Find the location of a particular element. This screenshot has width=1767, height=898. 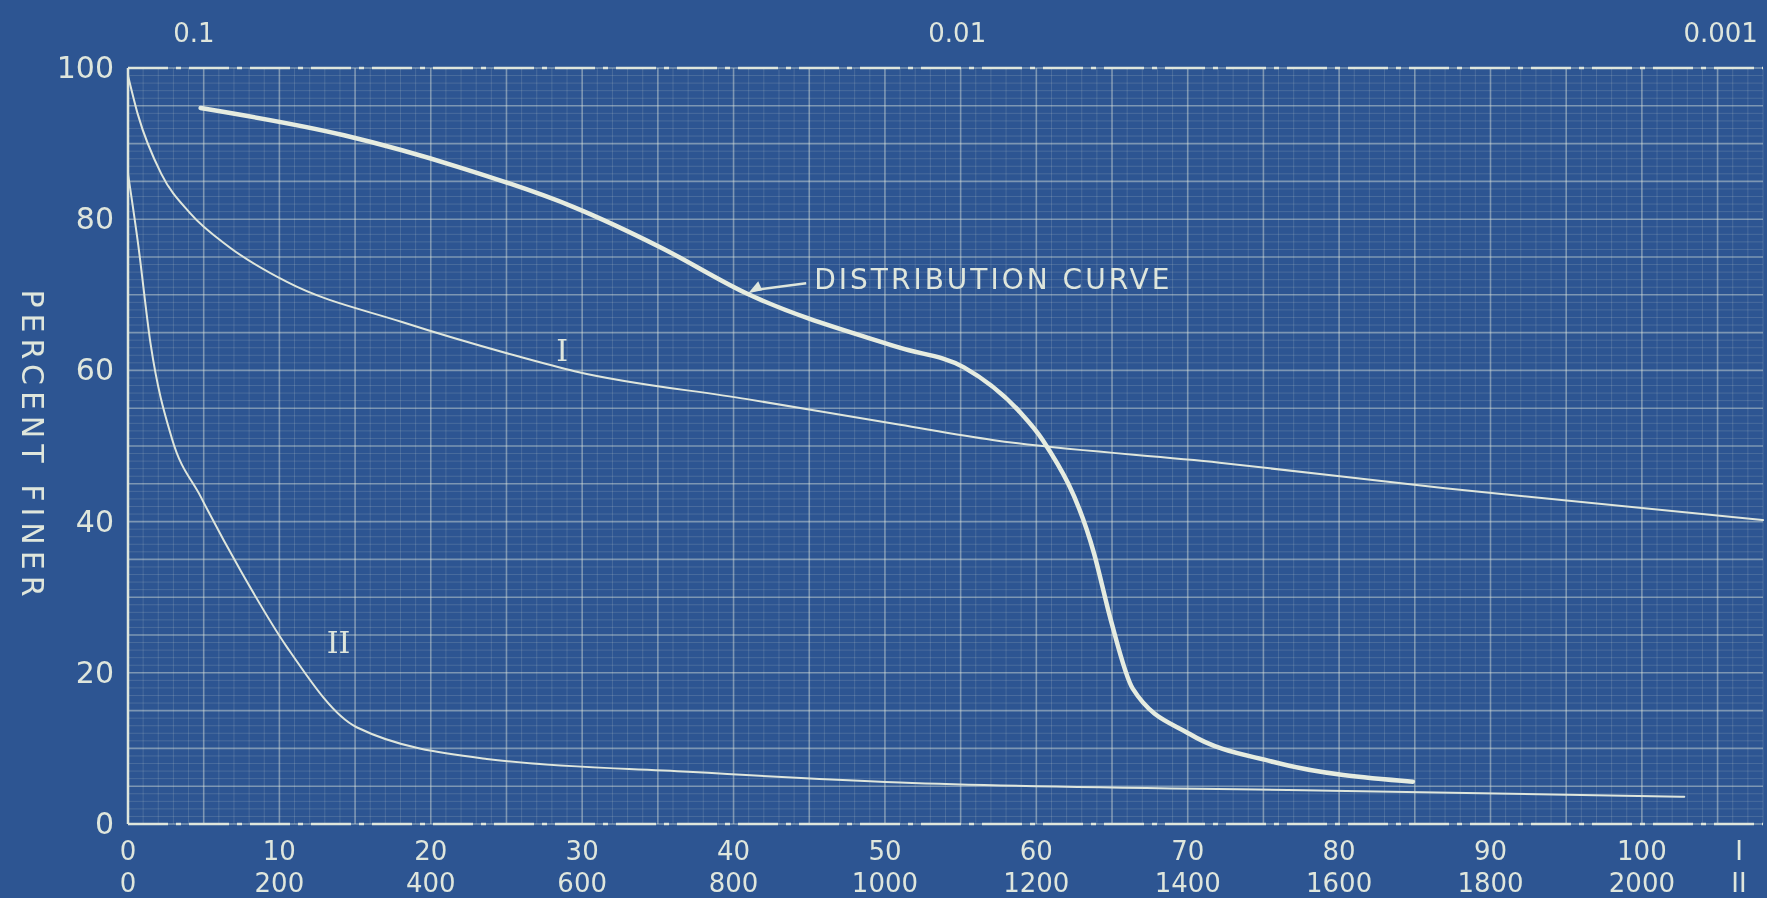

x2-tick-label: 0.001 is located at coordinates (1720, 33).